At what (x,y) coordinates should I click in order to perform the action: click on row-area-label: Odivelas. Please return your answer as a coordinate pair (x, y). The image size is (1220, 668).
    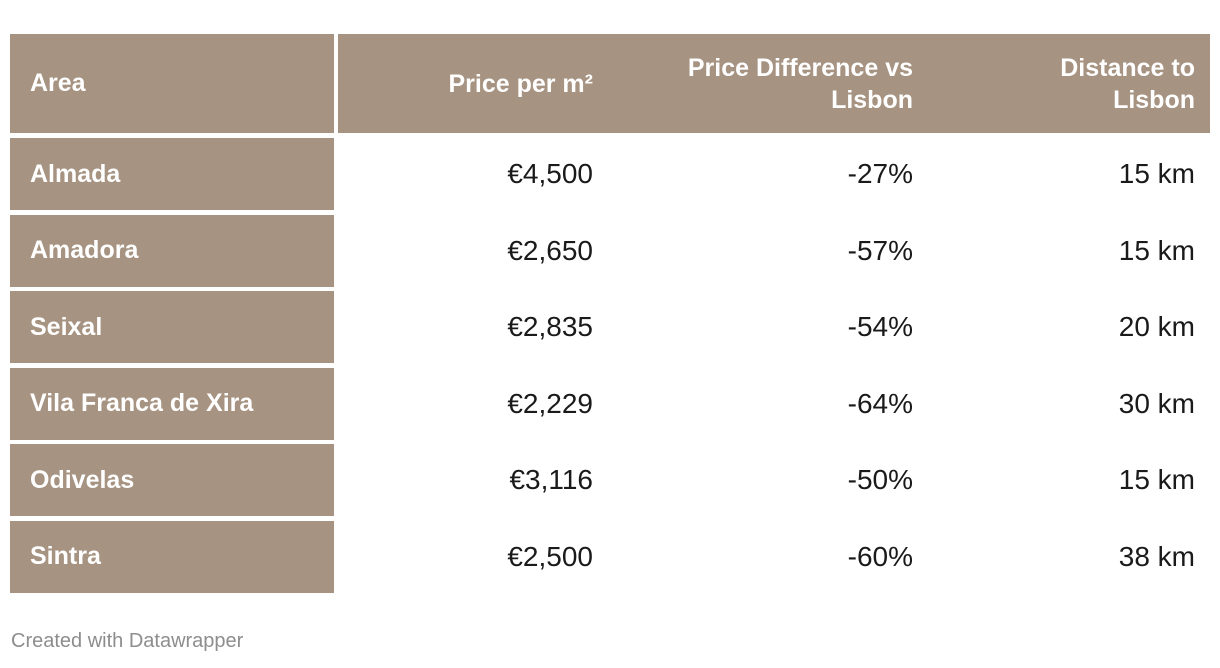
    Looking at the image, I should click on (172, 480).